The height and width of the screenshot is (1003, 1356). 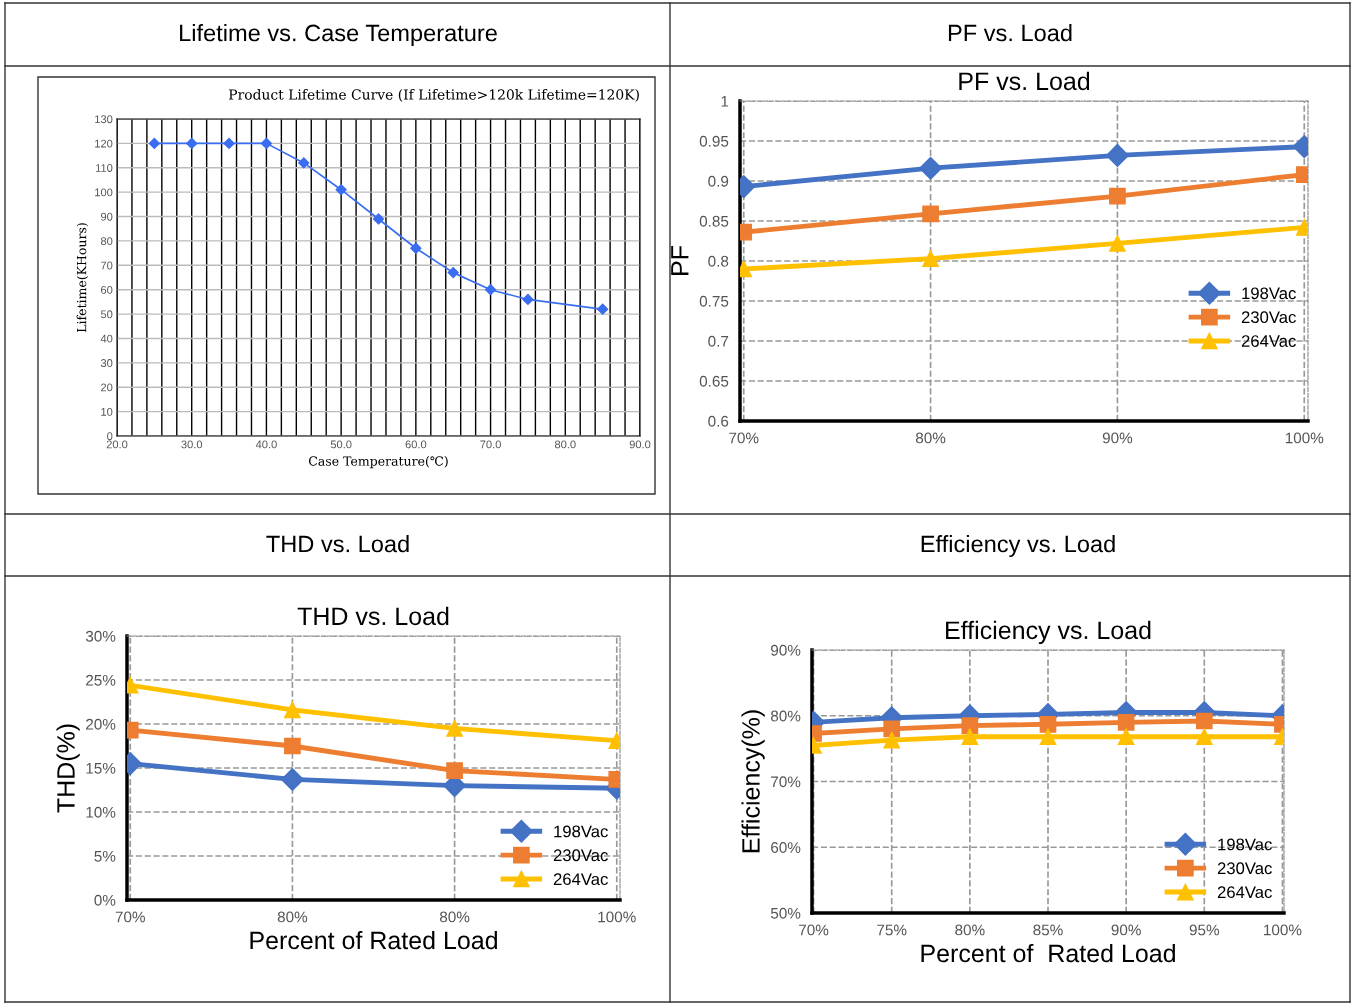 I want to click on y-tick-label: 1, so click(x=725, y=101).